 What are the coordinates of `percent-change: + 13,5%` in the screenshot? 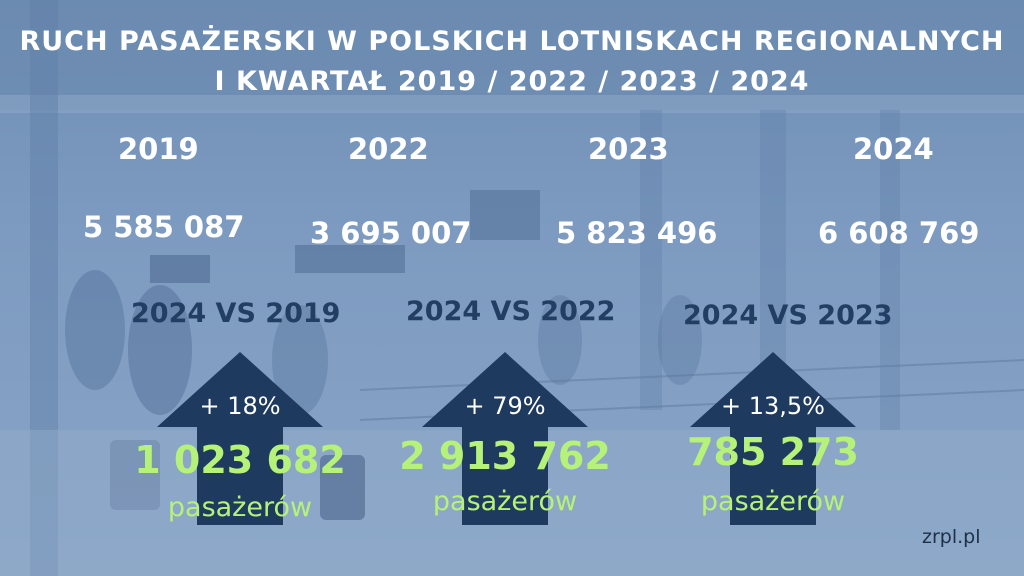 It's located at (773, 406).